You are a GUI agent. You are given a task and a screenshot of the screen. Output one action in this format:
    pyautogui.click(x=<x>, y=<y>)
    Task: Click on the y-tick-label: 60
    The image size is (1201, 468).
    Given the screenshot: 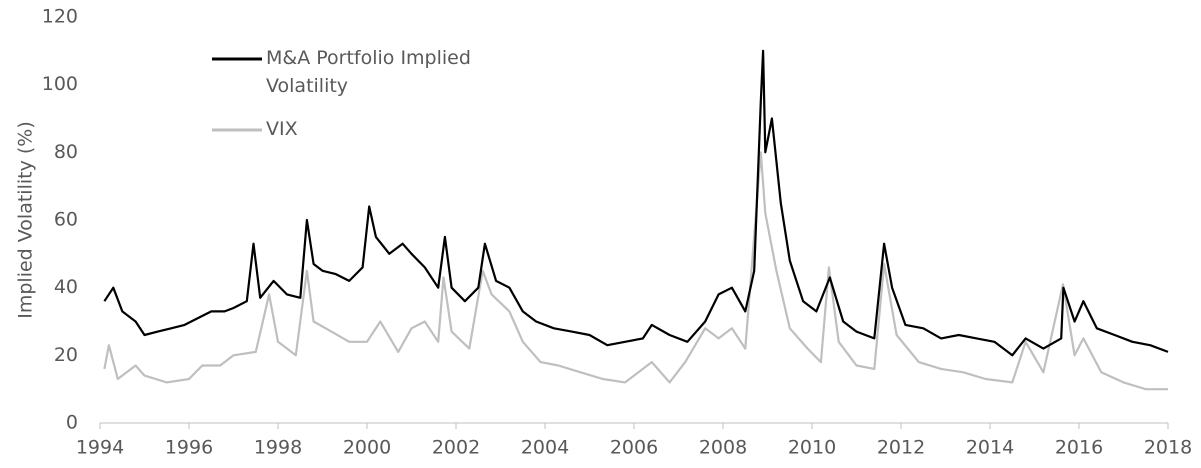 What is the action you would take?
    pyautogui.click(x=66, y=220)
    